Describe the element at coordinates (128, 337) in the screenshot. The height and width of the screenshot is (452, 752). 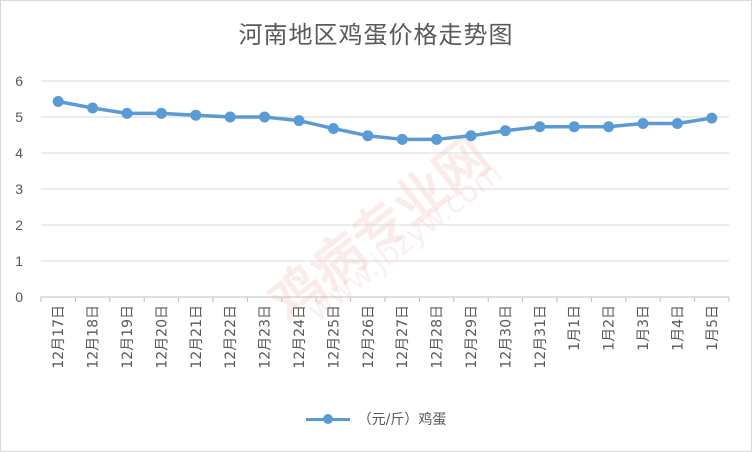
I see `x-tick-label: 12月19日` at that location.